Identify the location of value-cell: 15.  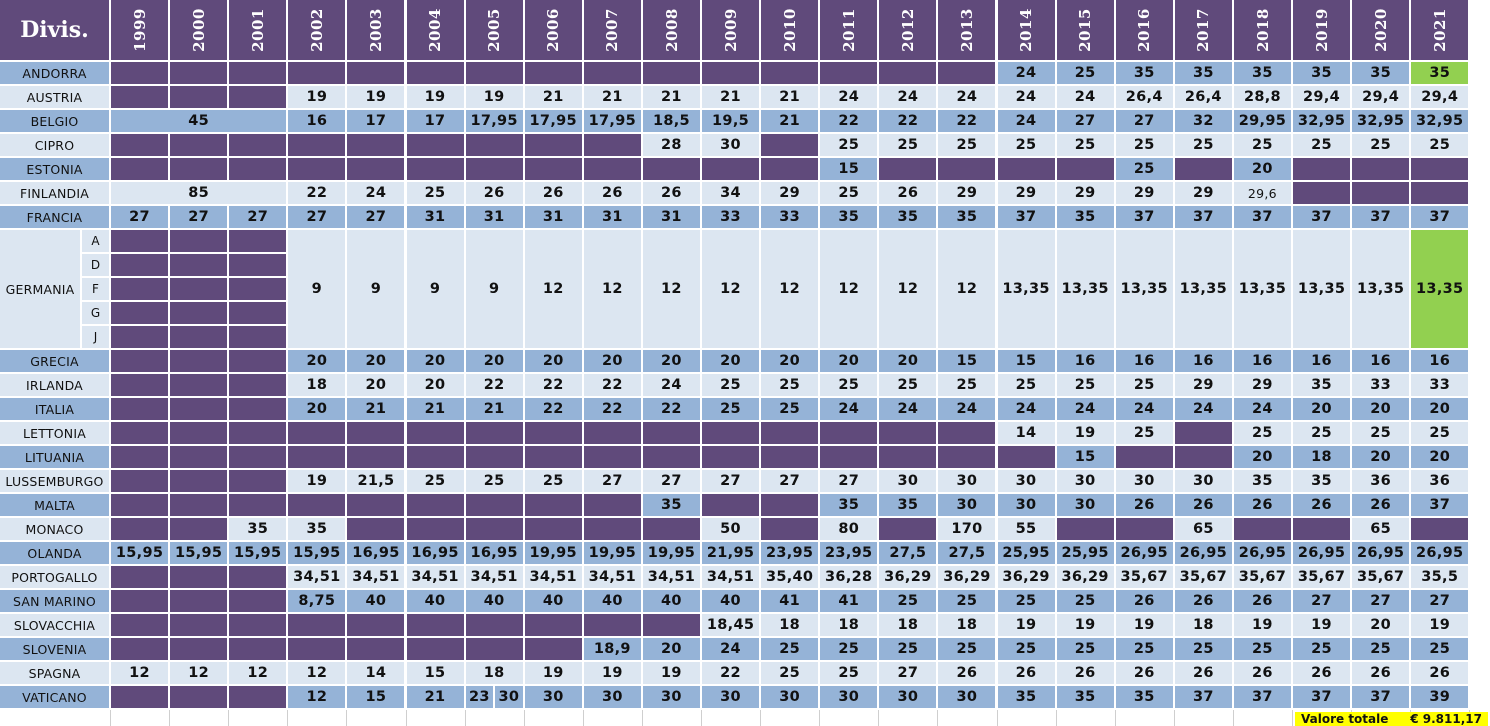
(967, 361).